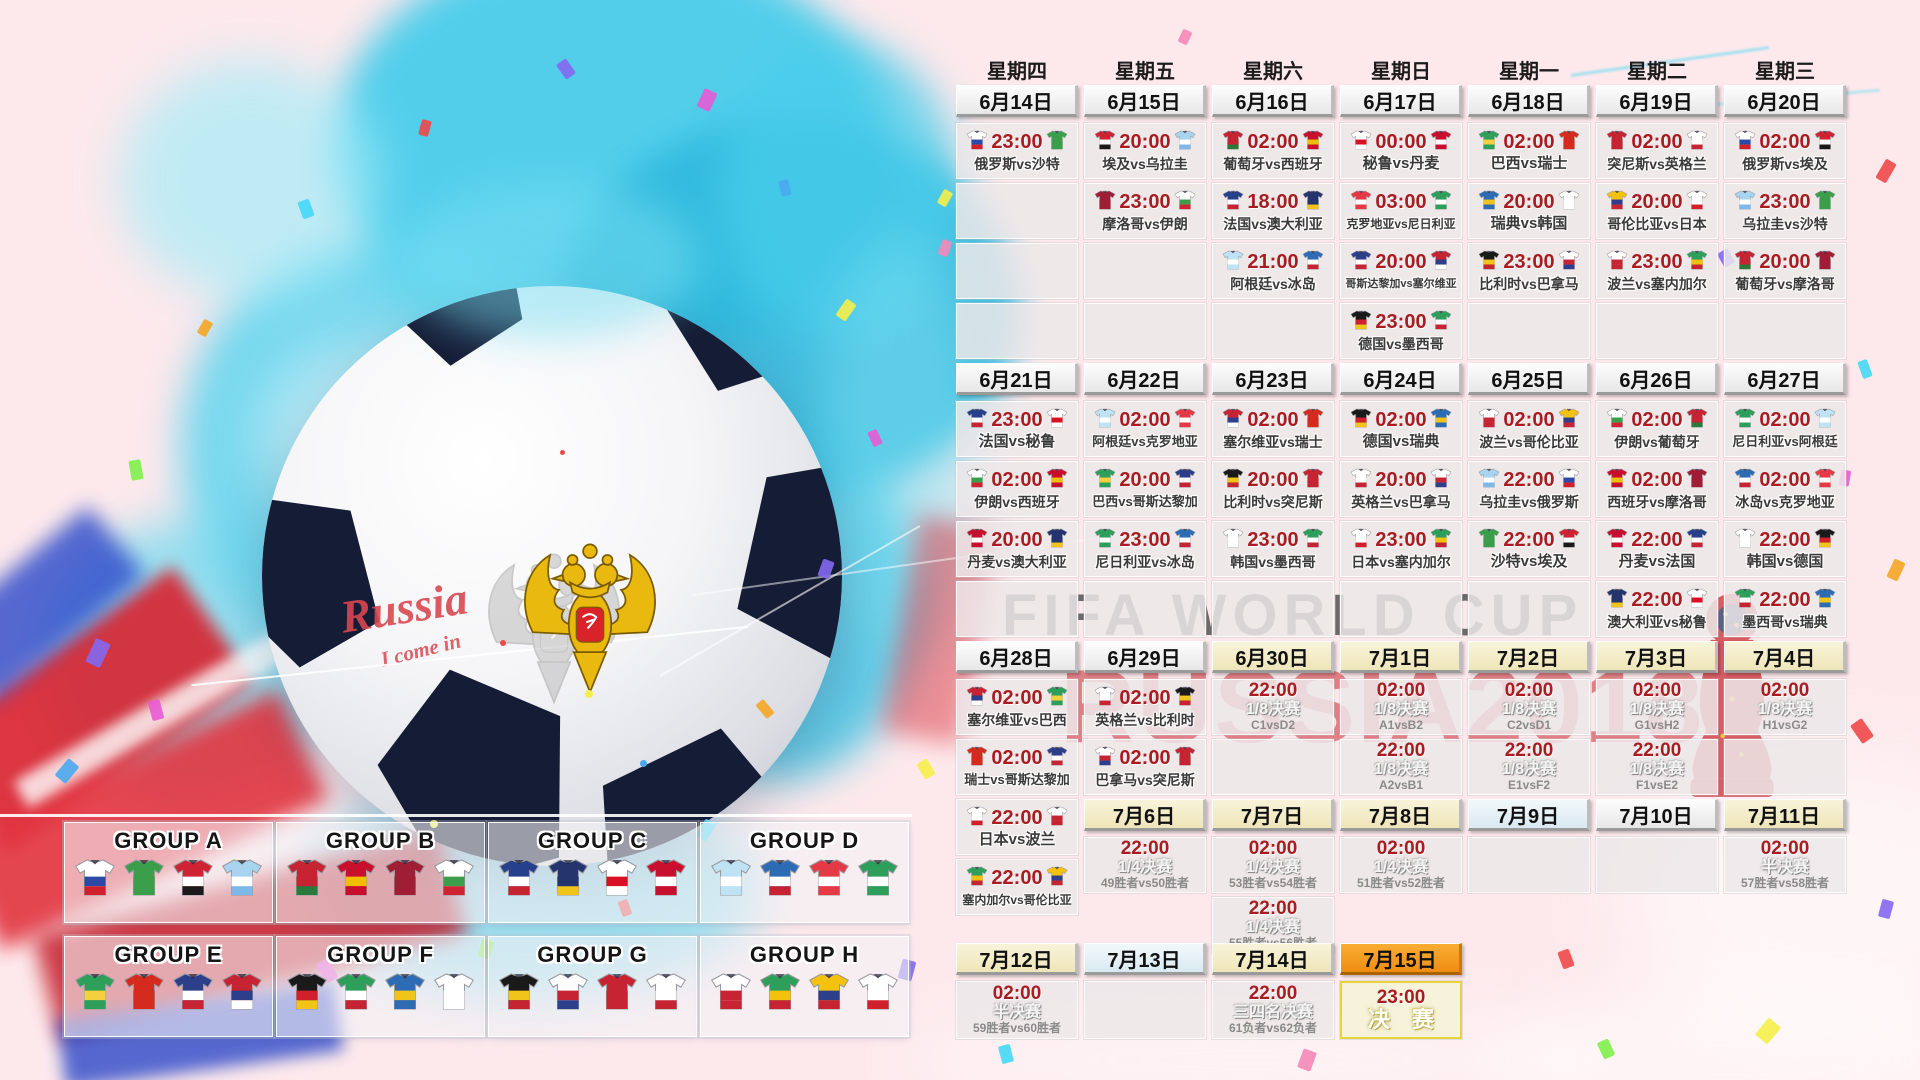  I want to click on date-box: 7月1日, so click(1401, 657).